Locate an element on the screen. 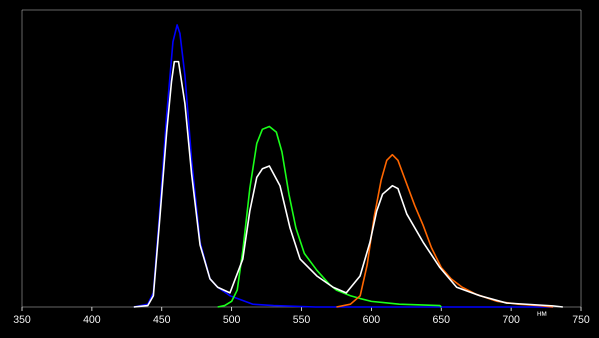  x-tick-label: 450 is located at coordinates (161, 319).